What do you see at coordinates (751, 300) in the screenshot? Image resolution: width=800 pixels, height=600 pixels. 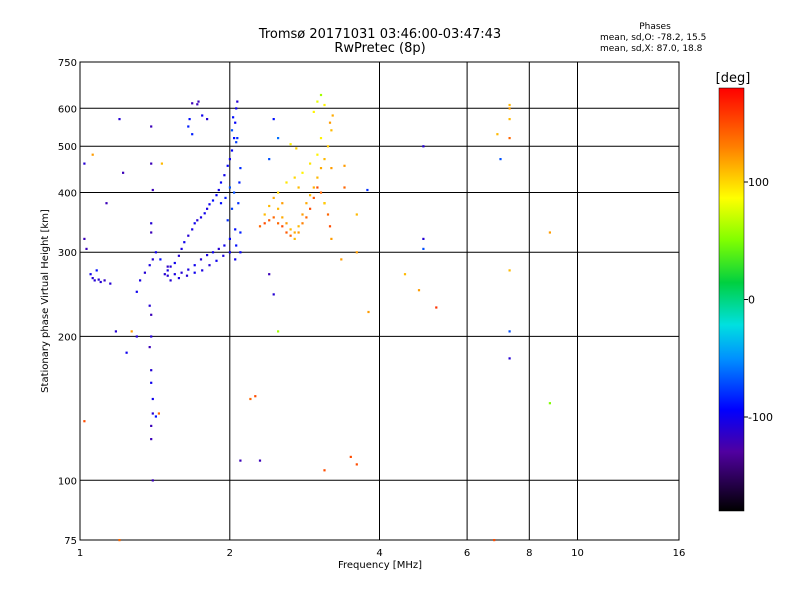 I see `colorbar-tick-label: 0` at bounding box center [751, 300].